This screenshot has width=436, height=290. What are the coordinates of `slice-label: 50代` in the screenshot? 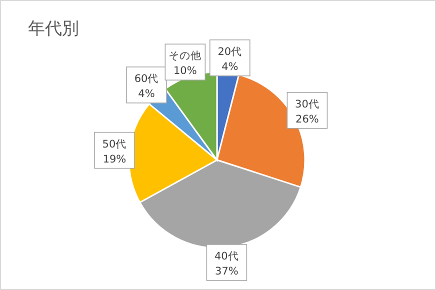 It's located at (114, 144).